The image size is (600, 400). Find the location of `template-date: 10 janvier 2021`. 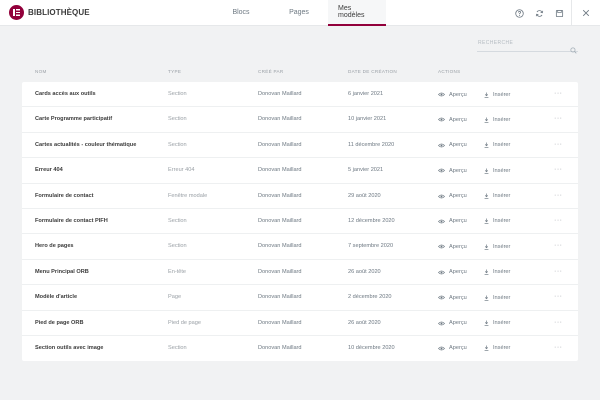

template-date: 10 janvier 2021 is located at coordinates (367, 119).